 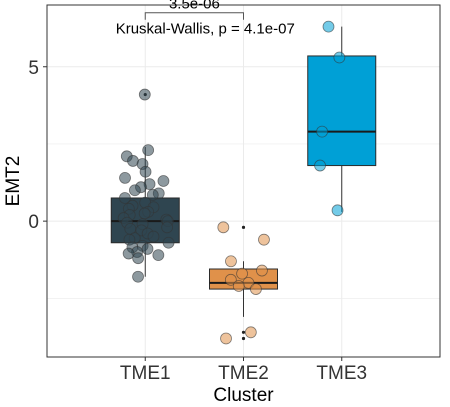 I want to click on comparison-brackets: 0.000320.00283.5e-06, so click(x=194, y=10).